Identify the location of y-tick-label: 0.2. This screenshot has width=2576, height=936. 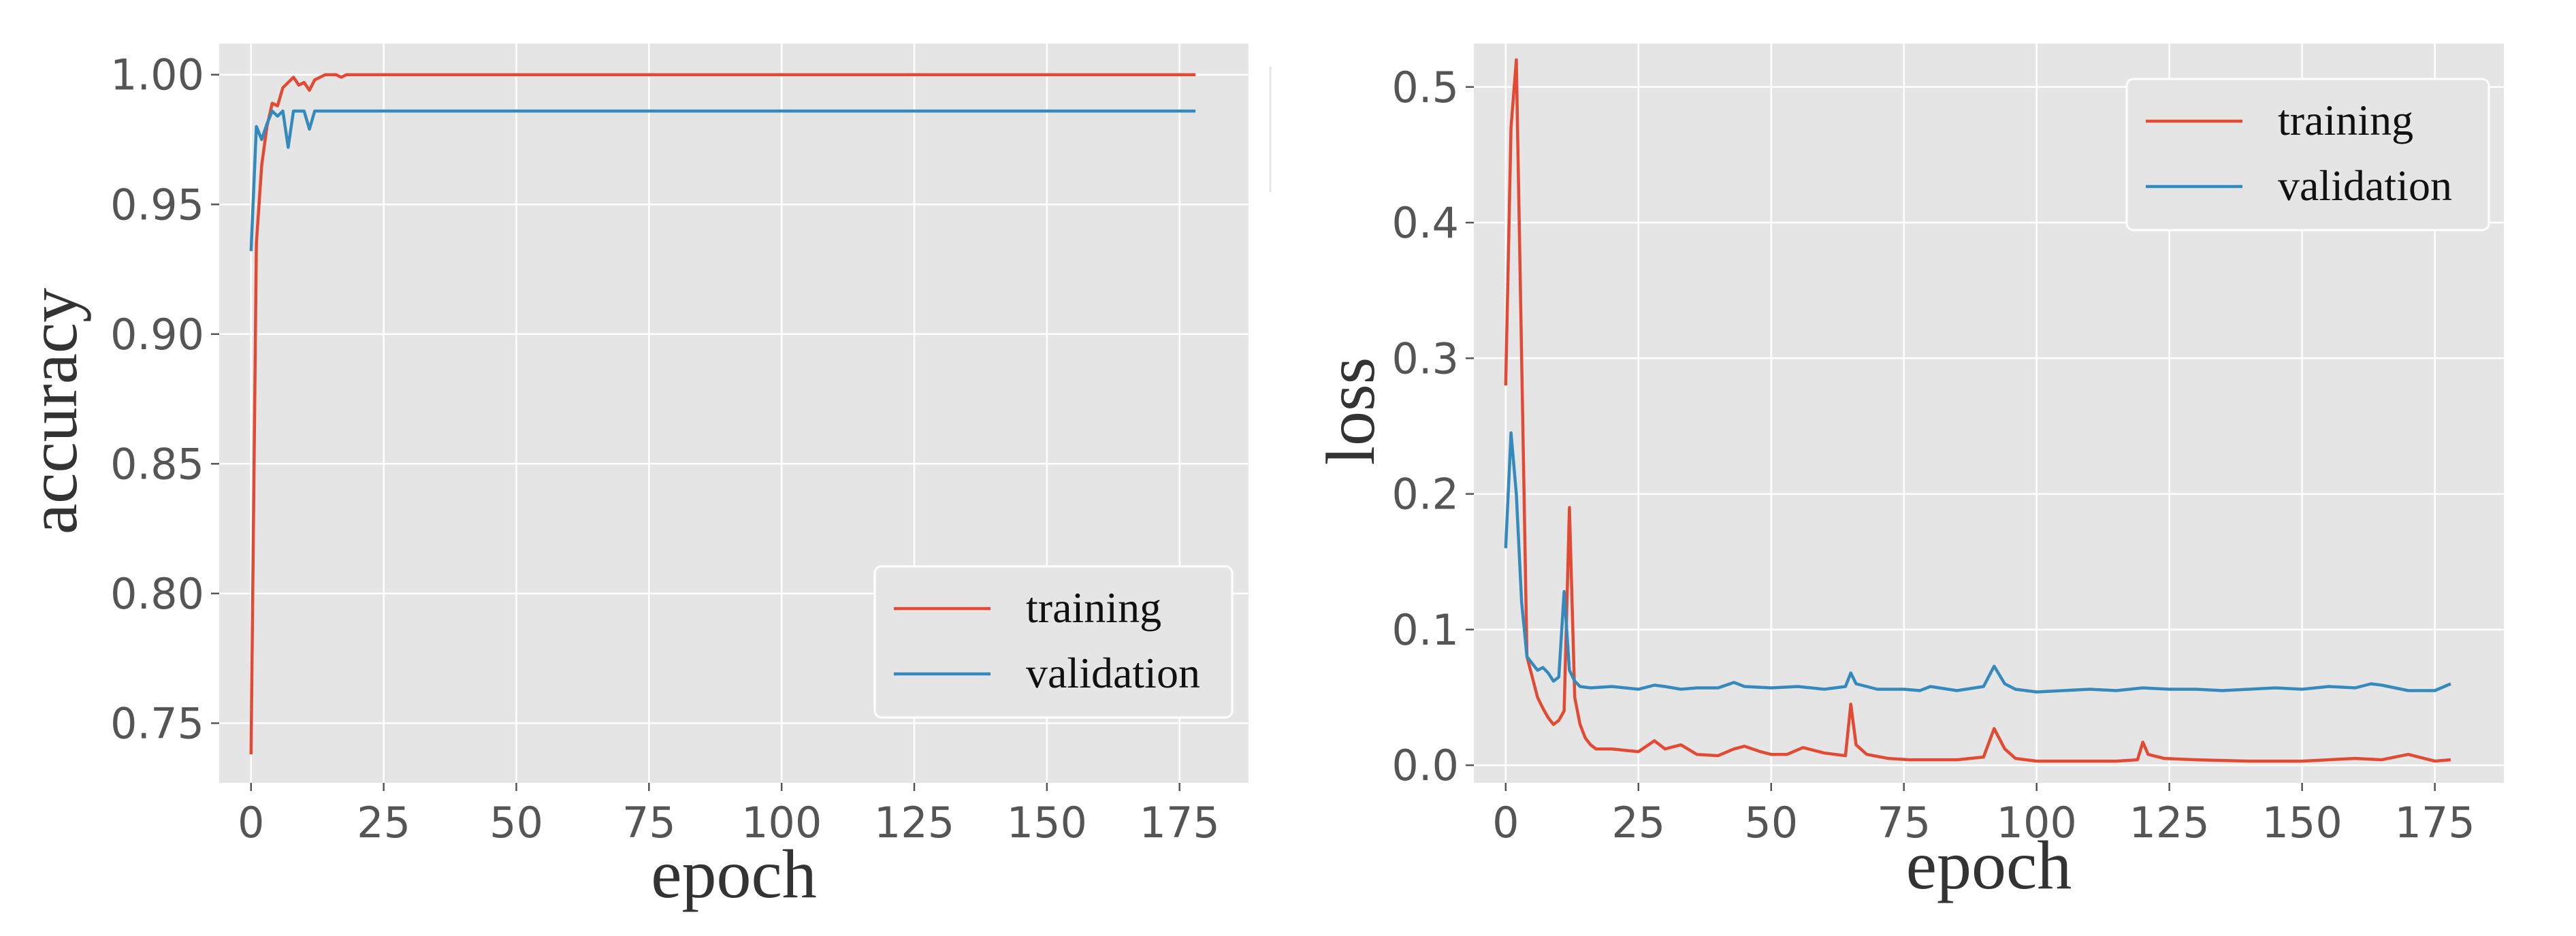
(1425, 494).